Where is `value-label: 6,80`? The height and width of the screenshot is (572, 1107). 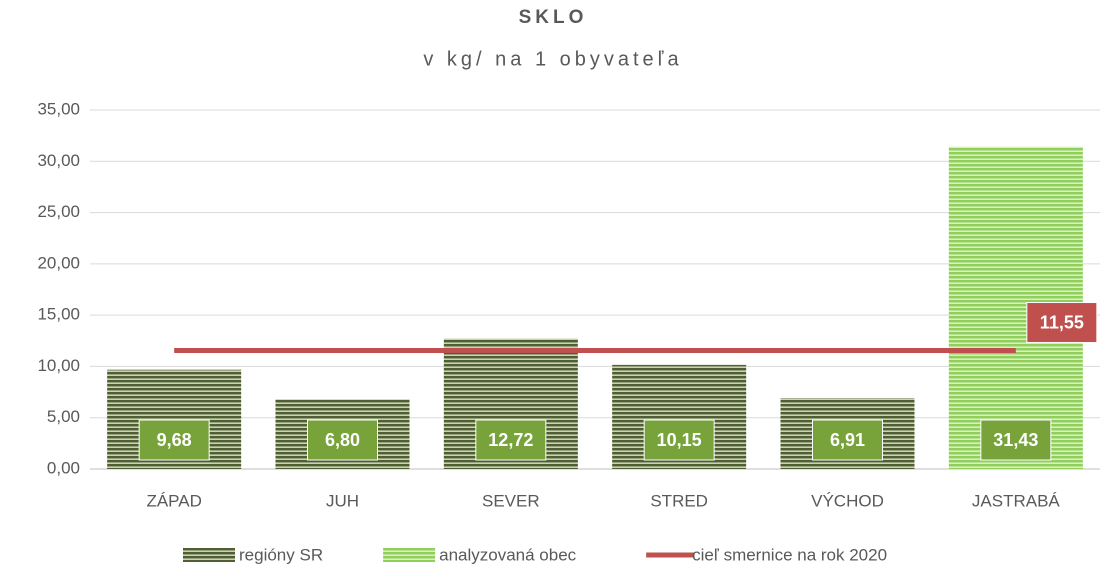
value-label: 6,80 is located at coordinates (342, 440).